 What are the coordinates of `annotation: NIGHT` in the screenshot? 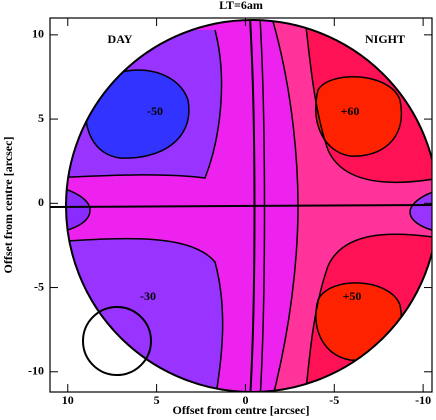 It's located at (385, 39).